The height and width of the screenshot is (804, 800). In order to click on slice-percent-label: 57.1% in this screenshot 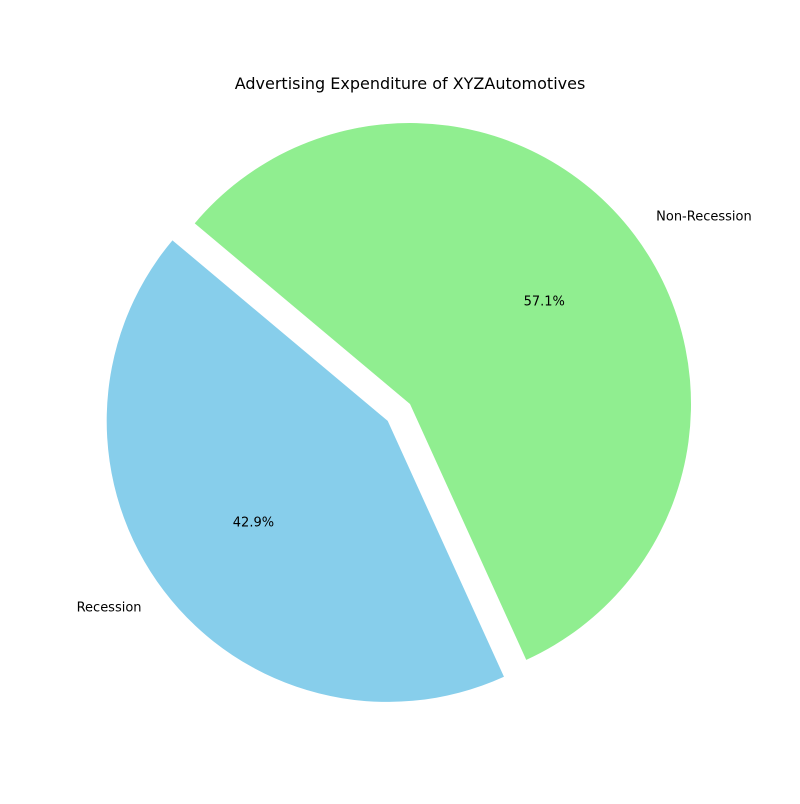, I will do `click(544, 302)`.